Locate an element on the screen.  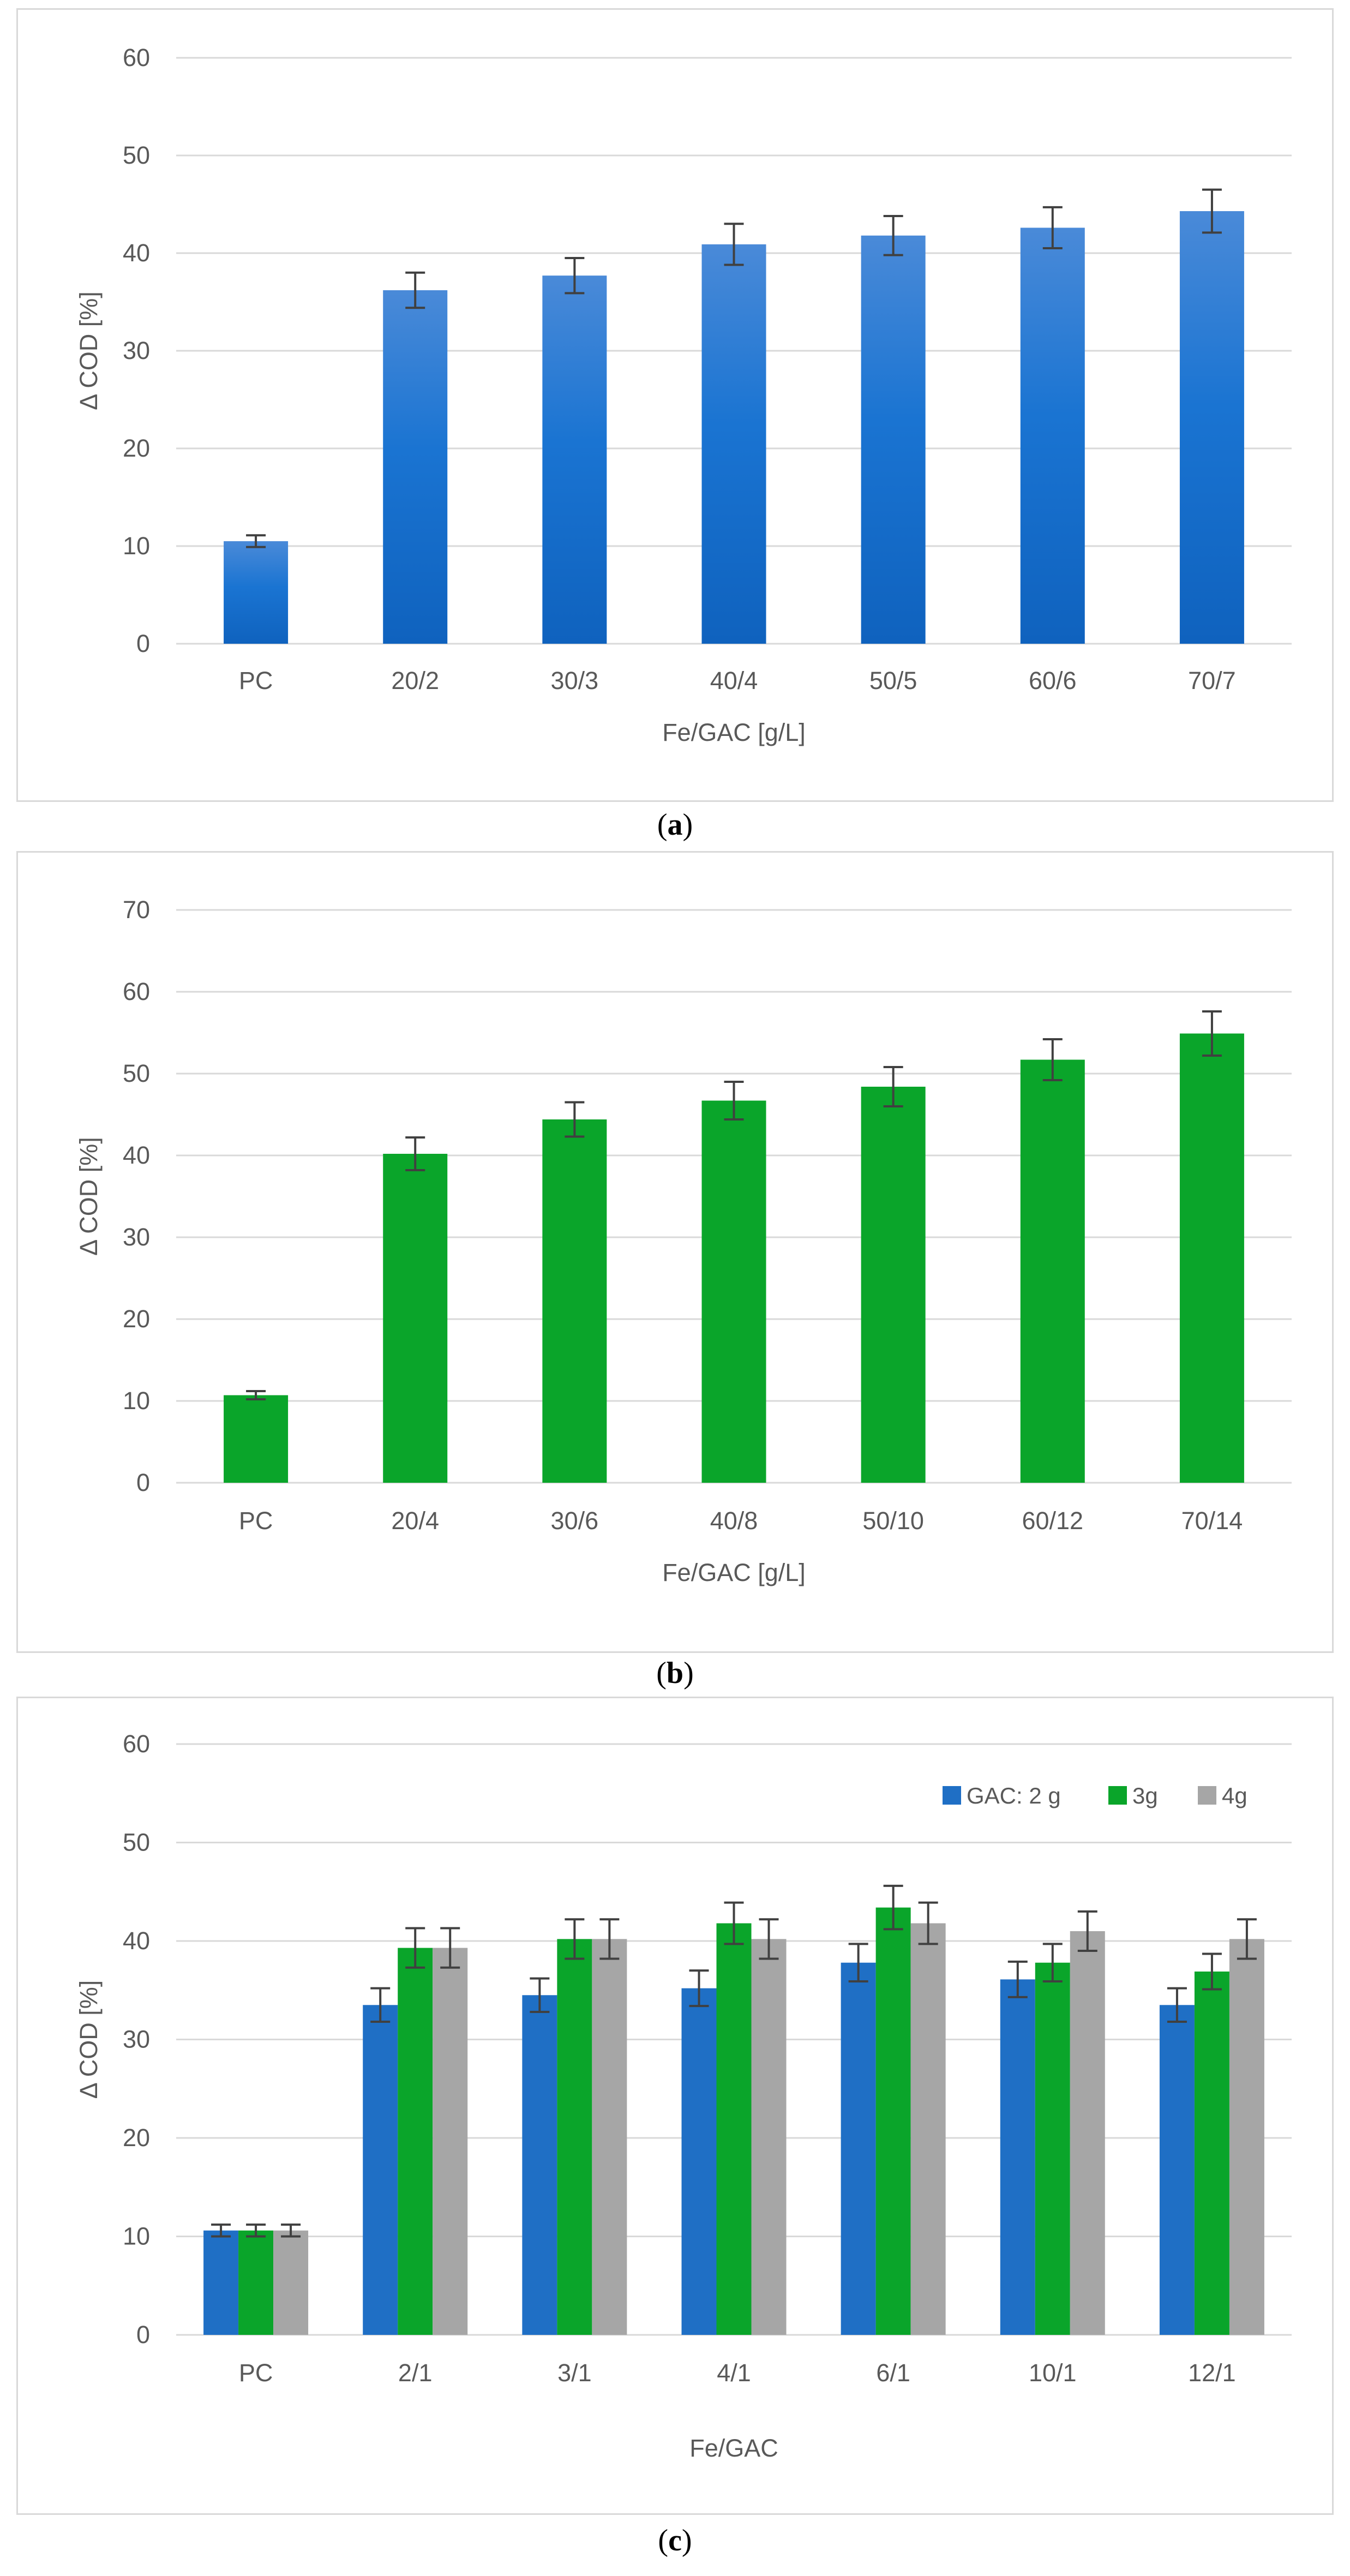
x-tick-label: 4/1 is located at coordinates (734, 2373).